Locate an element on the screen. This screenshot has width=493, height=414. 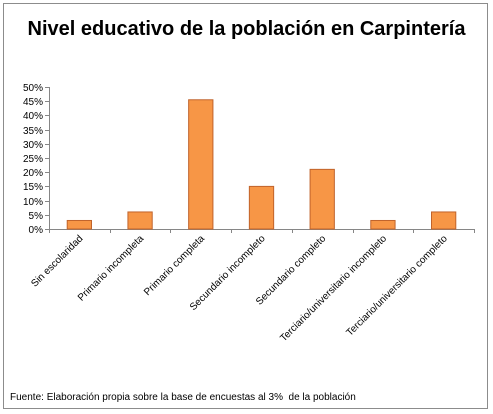
y-tick-label: 25% is located at coordinates (33, 159).